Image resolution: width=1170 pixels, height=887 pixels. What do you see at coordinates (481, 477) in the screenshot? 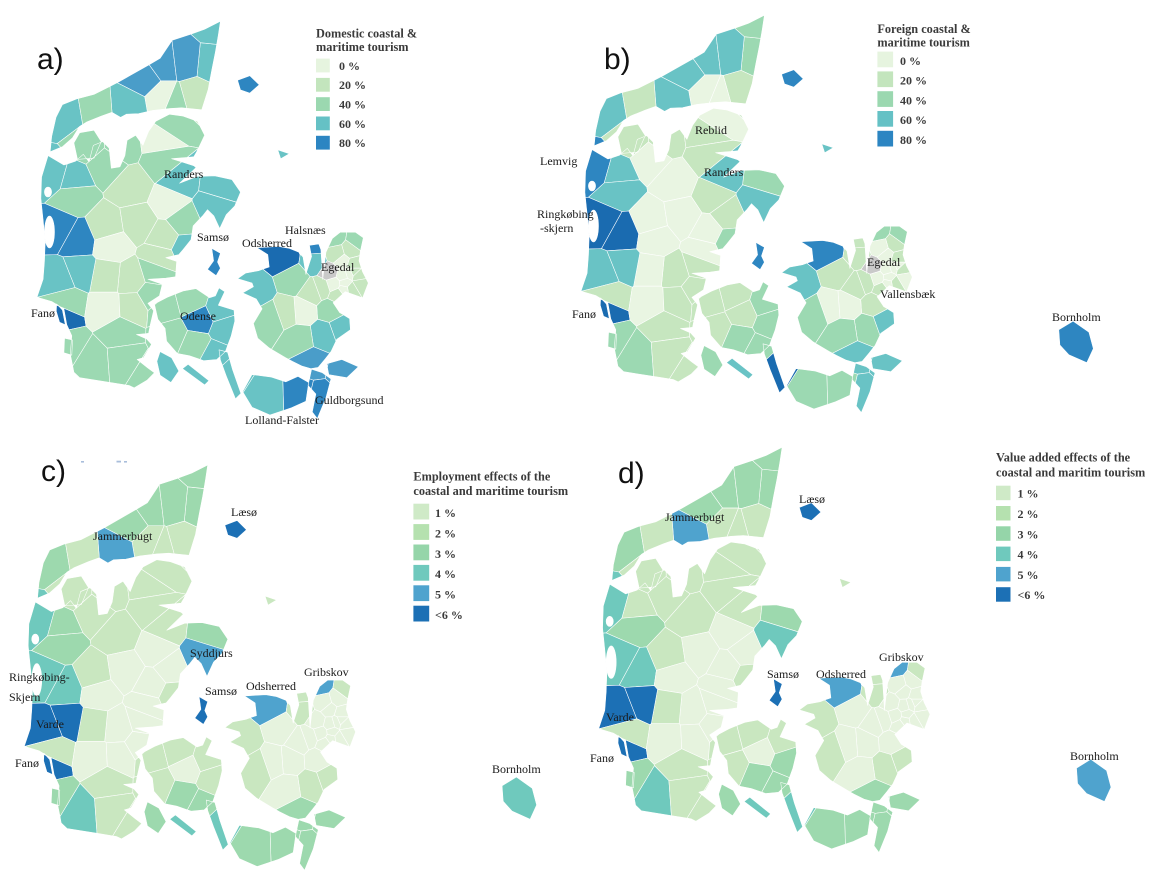
I see `svg-text: Employment effects of the` at bounding box center [481, 477].